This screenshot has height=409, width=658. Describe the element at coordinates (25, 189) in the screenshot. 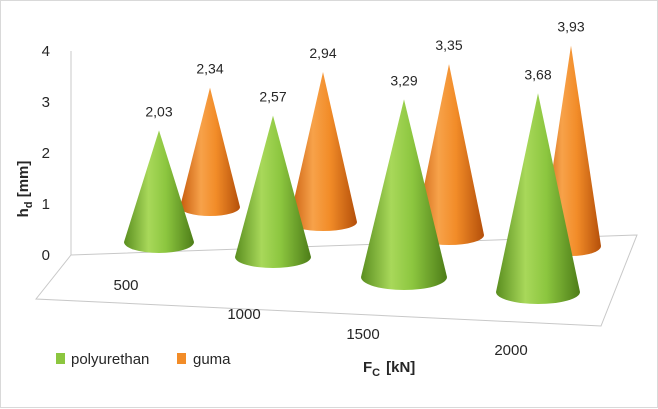

I see `y-axis-title: hd [mm]` at that location.